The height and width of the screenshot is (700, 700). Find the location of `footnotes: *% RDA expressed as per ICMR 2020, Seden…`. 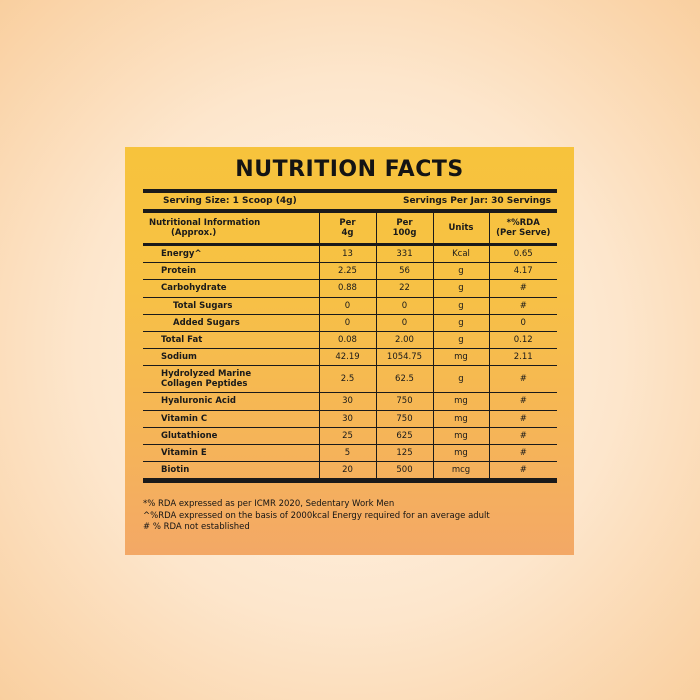

footnotes: *% RDA expressed as per ICMR 2020, Seden… is located at coordinates (350, 516).